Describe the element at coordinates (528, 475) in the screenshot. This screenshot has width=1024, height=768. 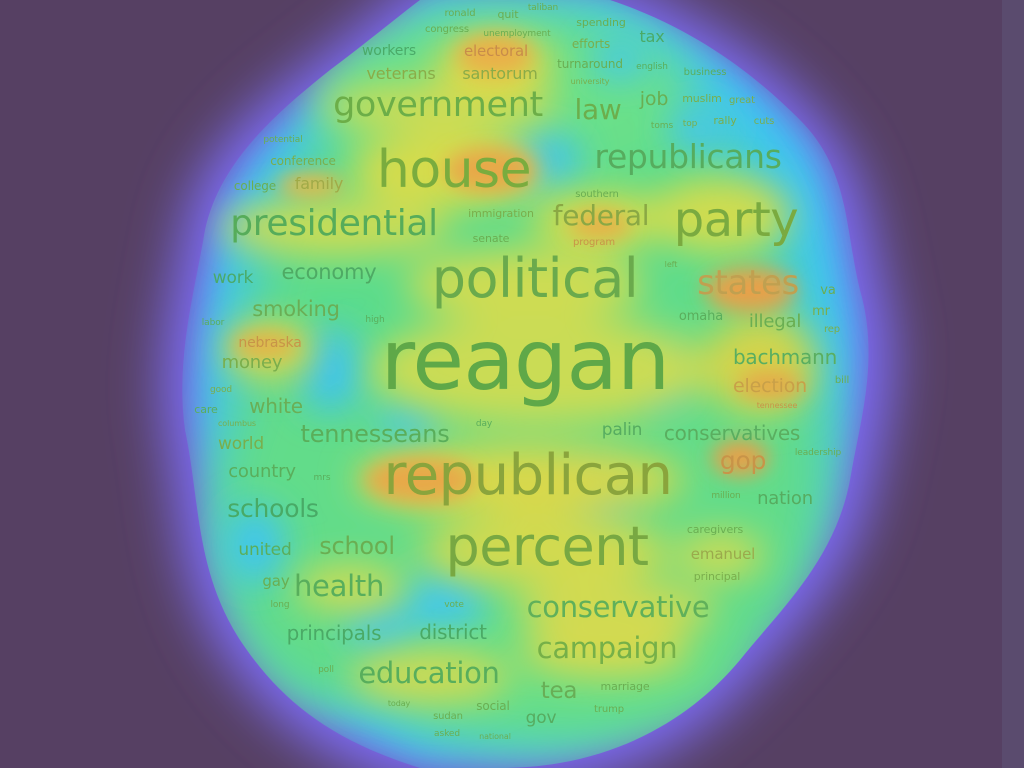
I see `word-republican: republican` at that location.